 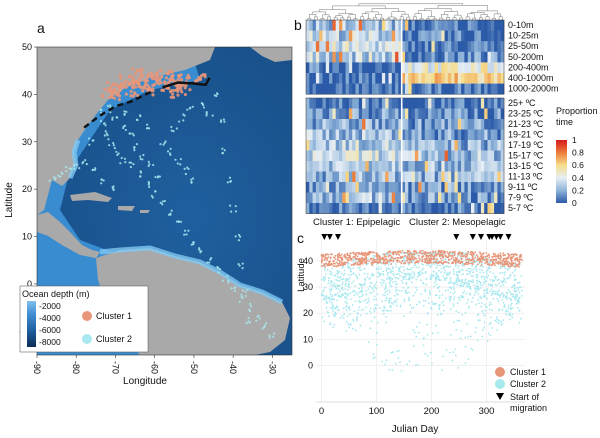 I want to click on temp-bin-label: 25+ ºC, so click(x=522, y=103).